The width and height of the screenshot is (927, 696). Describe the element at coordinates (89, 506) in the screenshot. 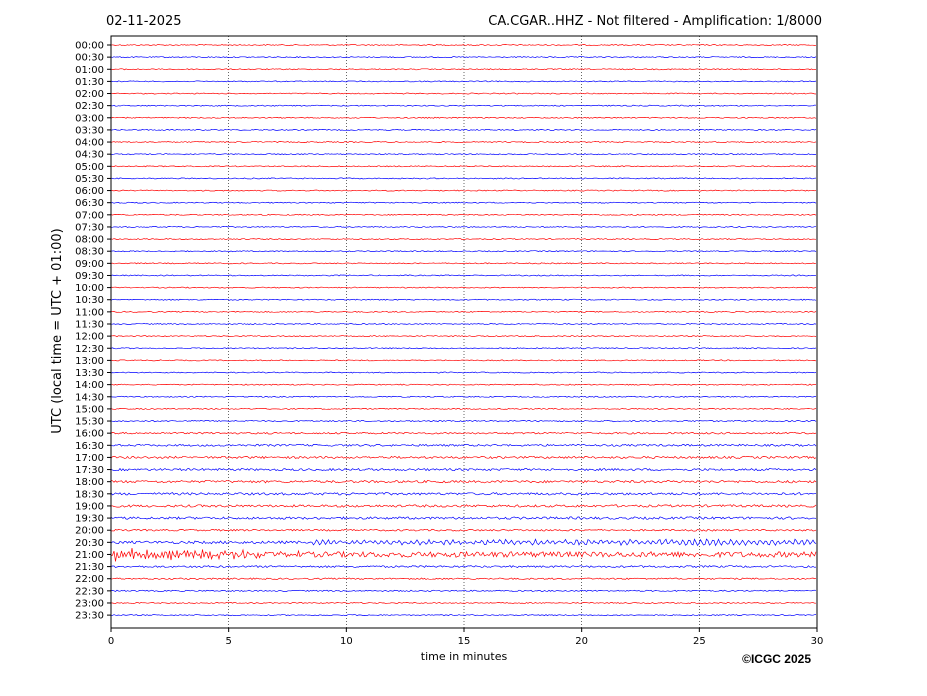

I see `y-tick-label: 19:00` at that location.